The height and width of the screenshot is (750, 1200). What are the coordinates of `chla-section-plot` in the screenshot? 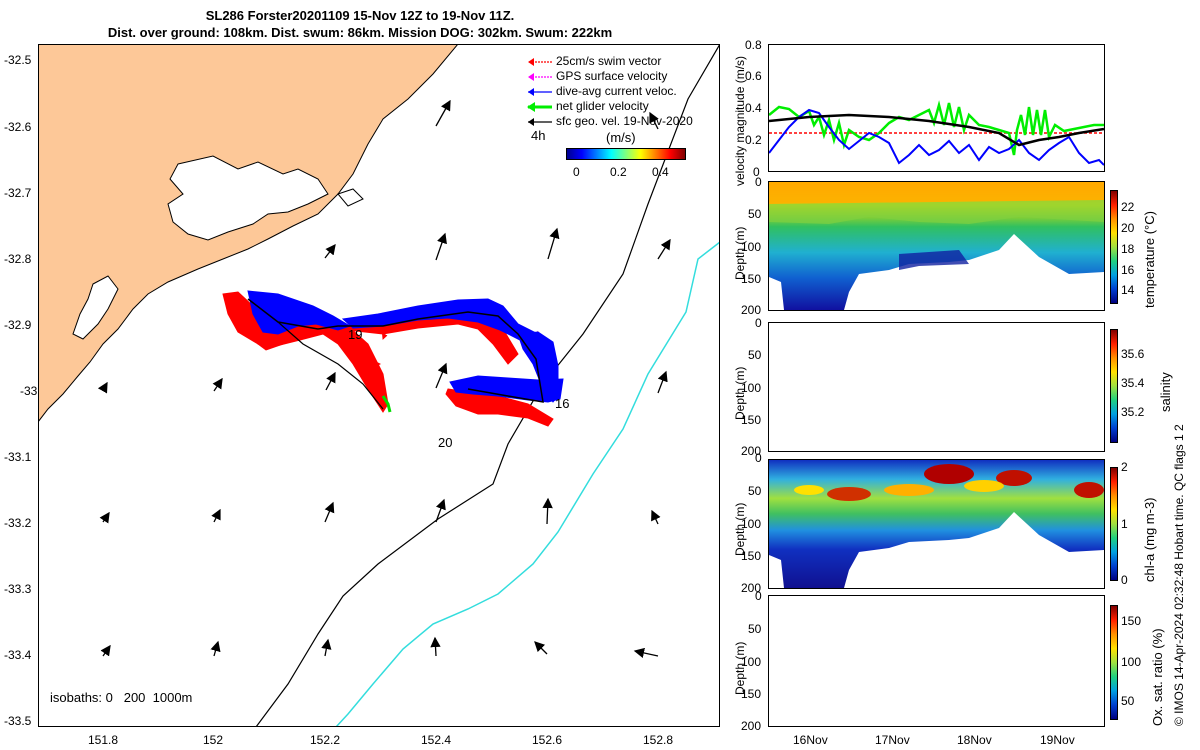 It's located at (936, 524).